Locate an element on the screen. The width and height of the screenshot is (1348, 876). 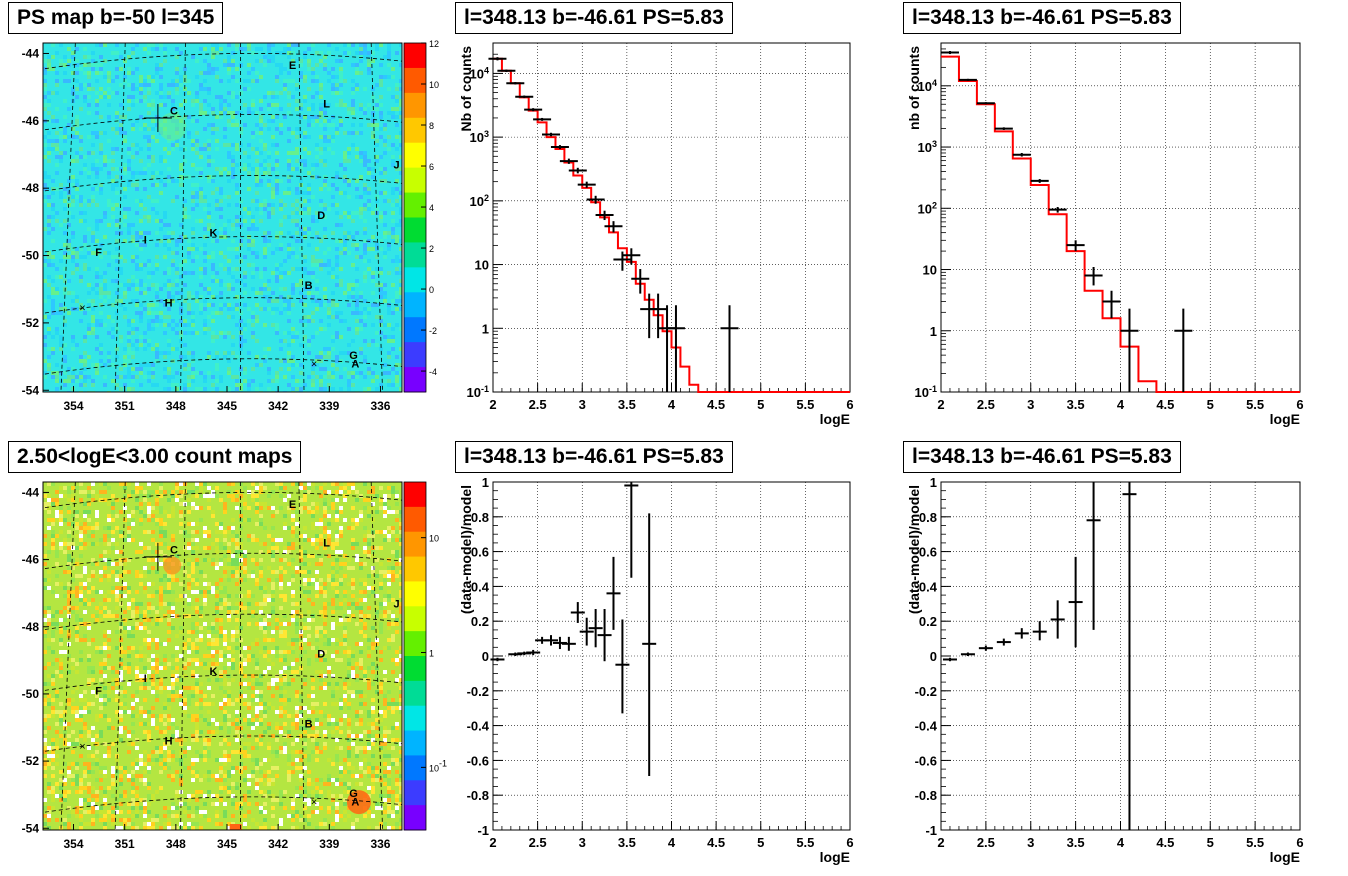
x-tick-label: 4.5 is located at coordinates (1165, 842).